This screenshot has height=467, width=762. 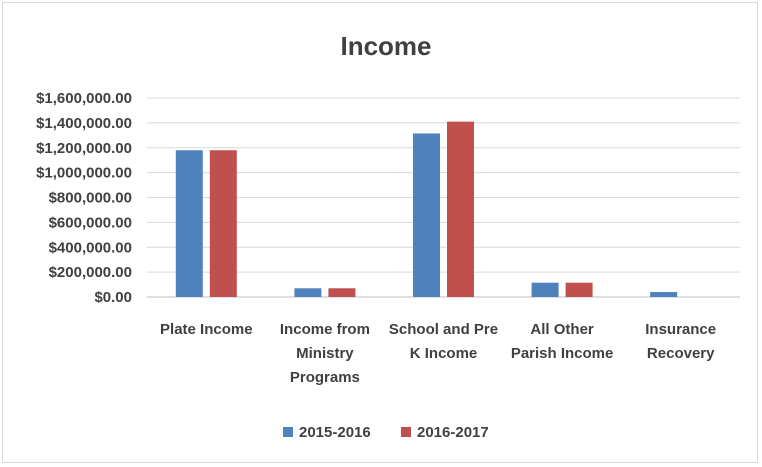 What do you see at coordinates (325, 353) in the screenshot?
I see `category-label: Income from Ministry Programs` at bounding box center [325, 353].